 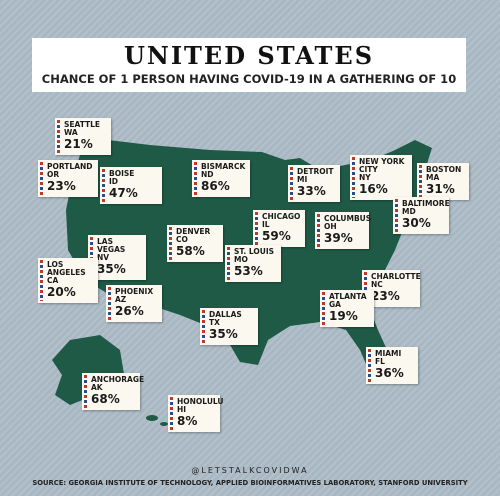 I want to click on state-code: TX, so click(x=214, y=322).